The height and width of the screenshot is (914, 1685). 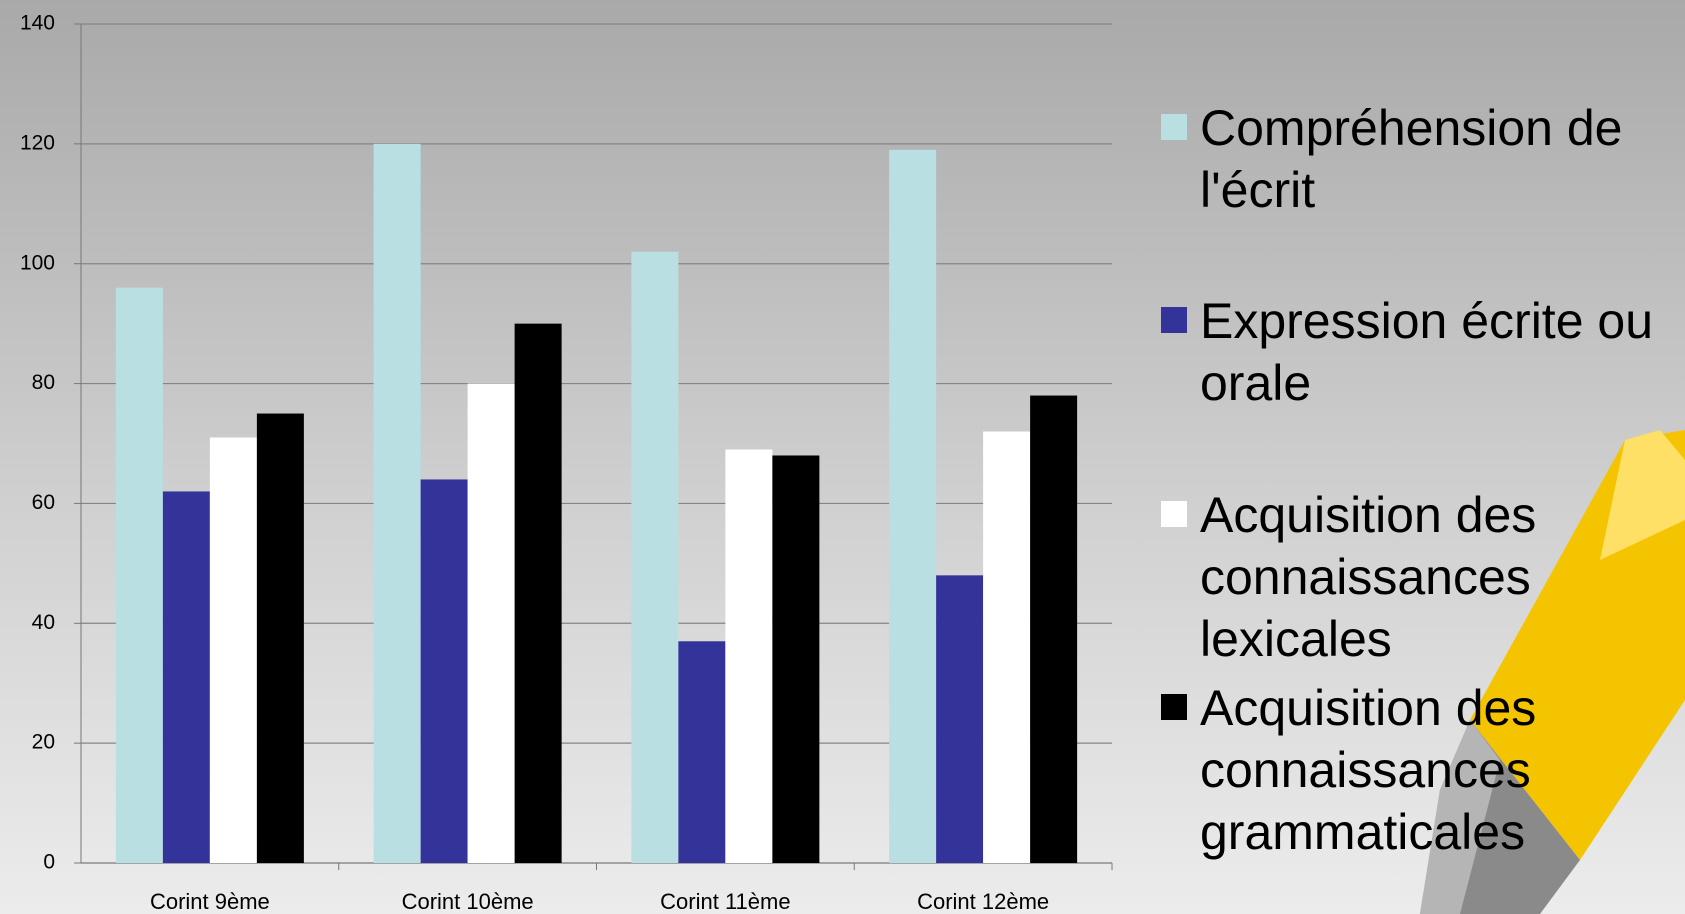 I want to click on y-tick-label: 80, so click(x=43, y=382).